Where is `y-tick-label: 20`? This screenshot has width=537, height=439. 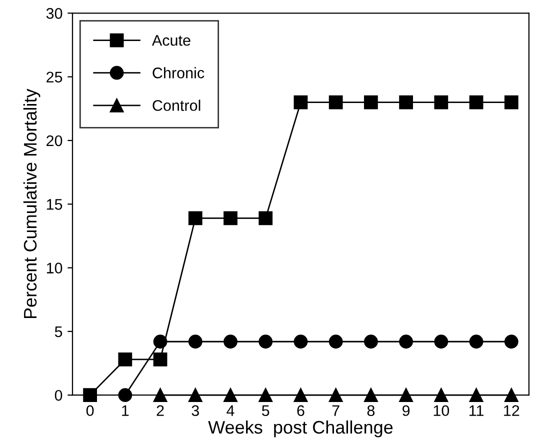 y-tick-label: 20 is located at coordinates (54, 140).